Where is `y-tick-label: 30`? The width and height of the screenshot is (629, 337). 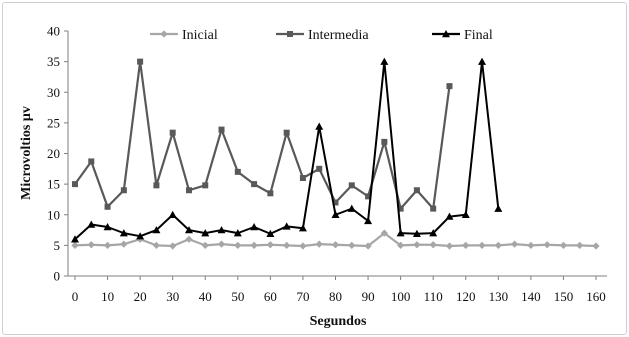 y-tick-label: 30 is located at coordinates (53, 92).